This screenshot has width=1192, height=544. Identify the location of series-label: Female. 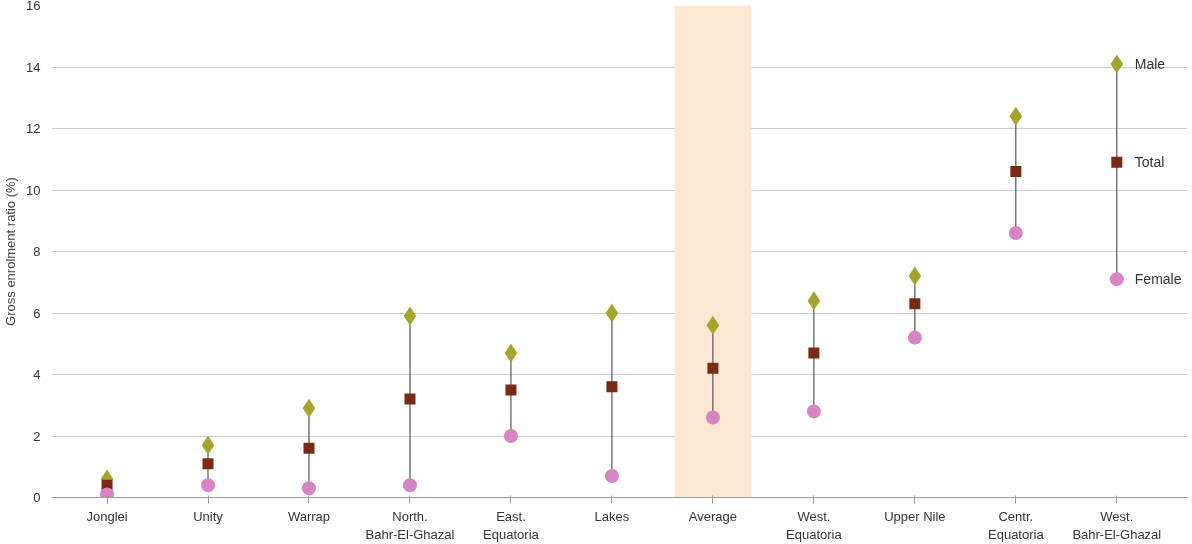
(1158, 279).